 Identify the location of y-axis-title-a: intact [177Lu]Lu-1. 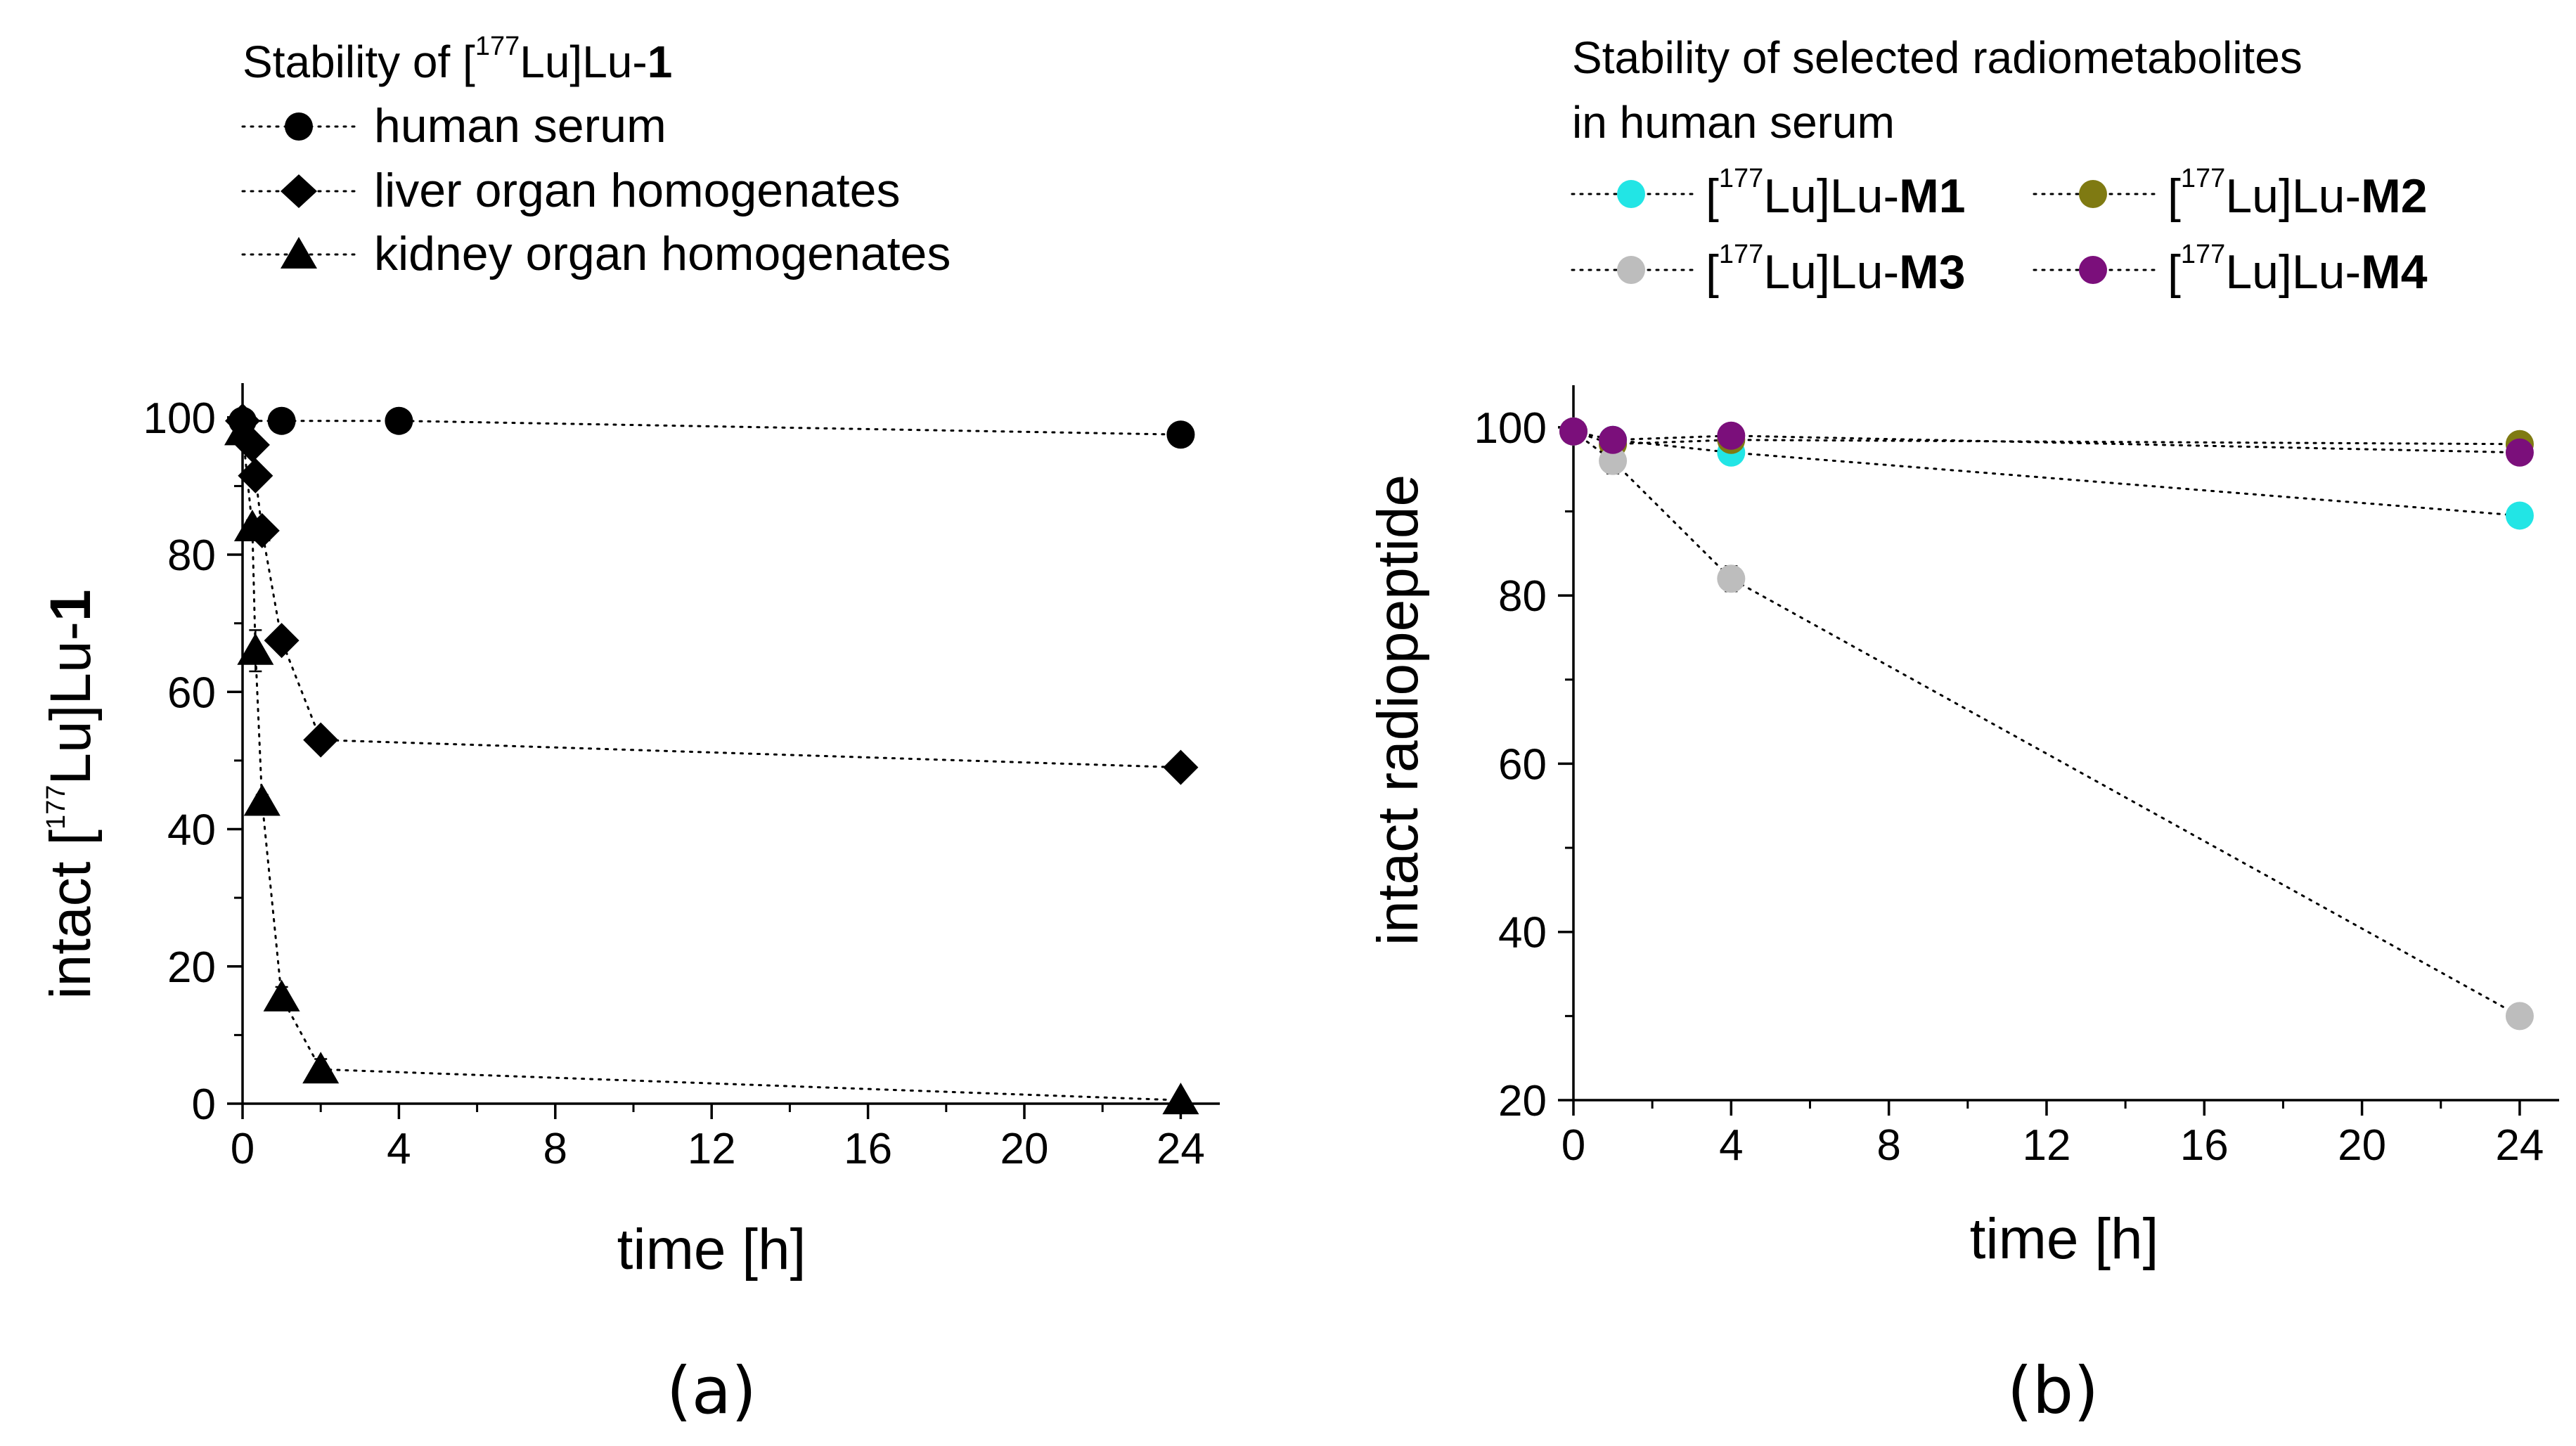
(71, 794).